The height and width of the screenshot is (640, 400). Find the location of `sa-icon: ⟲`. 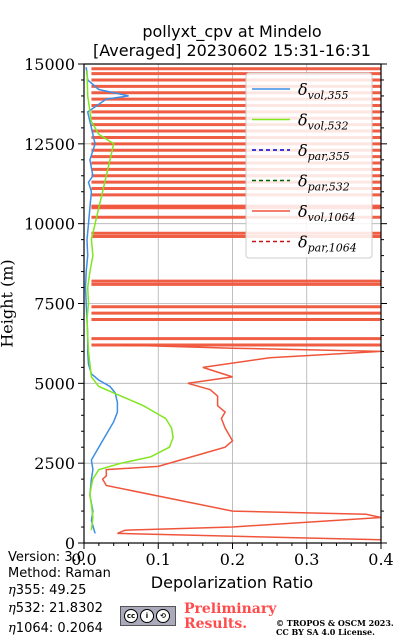

sa-icon: ⟲ is located at coordinates (163, 616).